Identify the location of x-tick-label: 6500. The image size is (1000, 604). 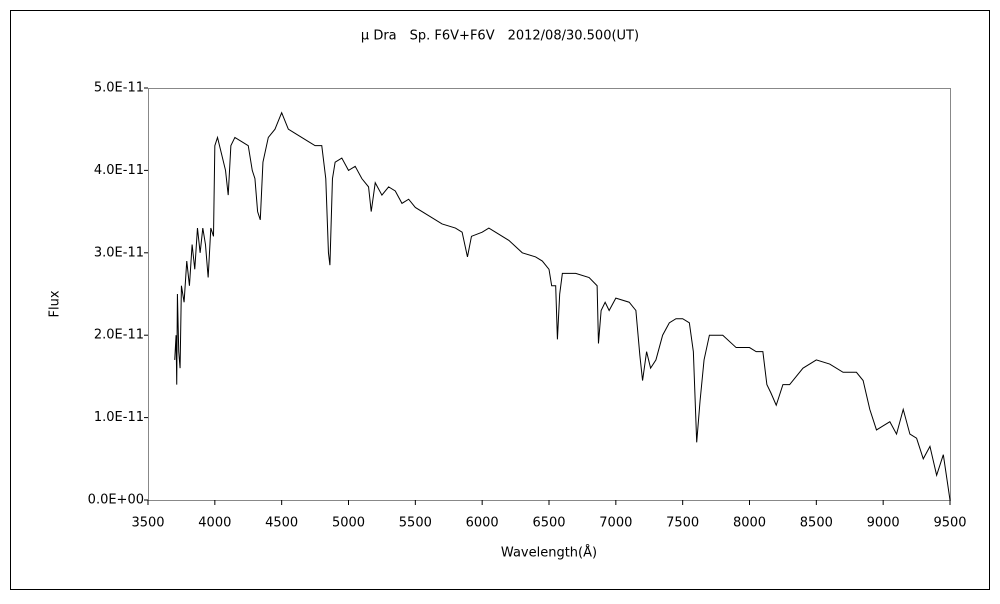
(548, 523).